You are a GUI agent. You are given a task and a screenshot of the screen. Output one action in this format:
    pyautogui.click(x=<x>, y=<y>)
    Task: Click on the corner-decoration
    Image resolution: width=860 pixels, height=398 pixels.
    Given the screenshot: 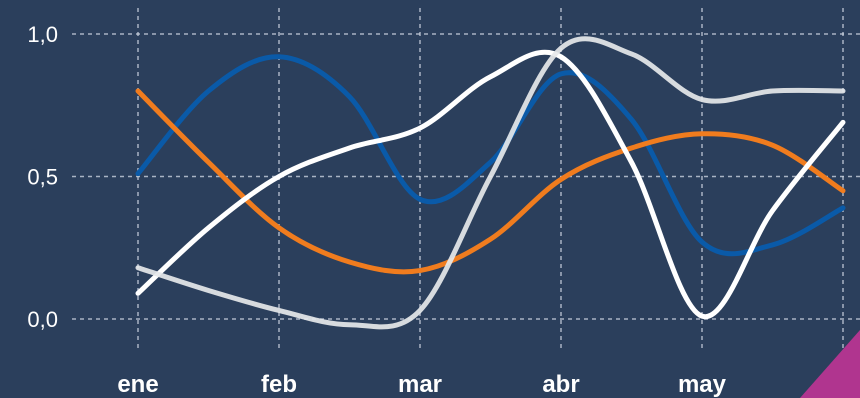 What is the action you would take?
    pyautogui.click(x=830, y=364)
    